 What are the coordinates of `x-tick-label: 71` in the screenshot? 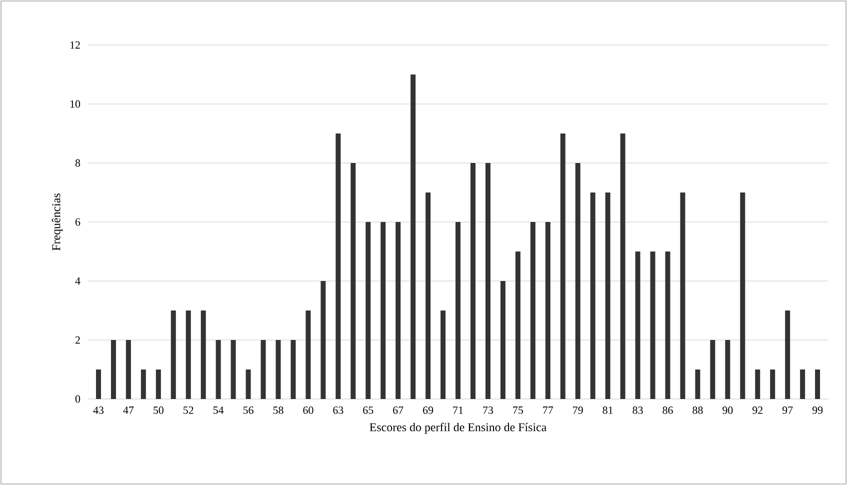 It's located at (458, 410).